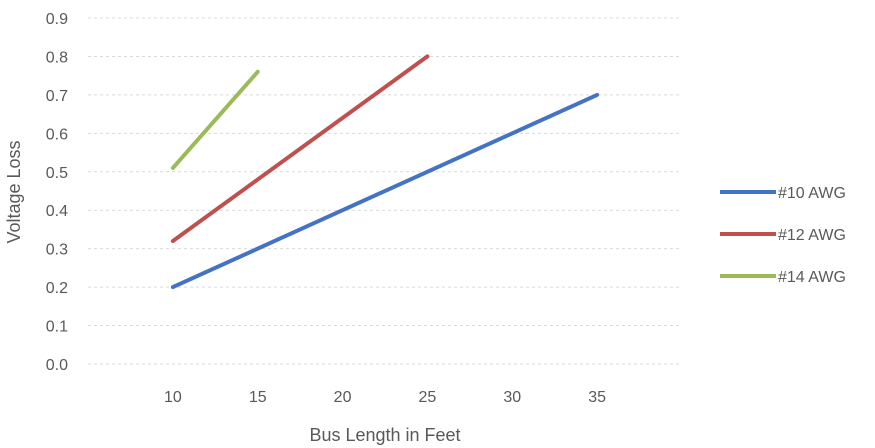 This screenshot has height=448, width=875. What do you see at coordinates (812, 193) in the screenshot?
I see `legend-label: #10 AWG` at bounding box center [812, 193].